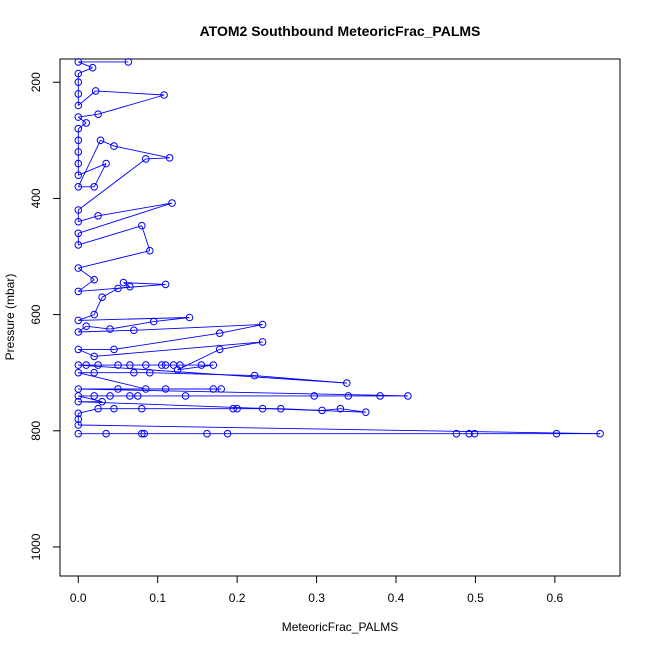  What do you see at coordinates (475, 598) in the screenshot?
I see `x-tick-label: 0.5` at bounding box center [475, 598].